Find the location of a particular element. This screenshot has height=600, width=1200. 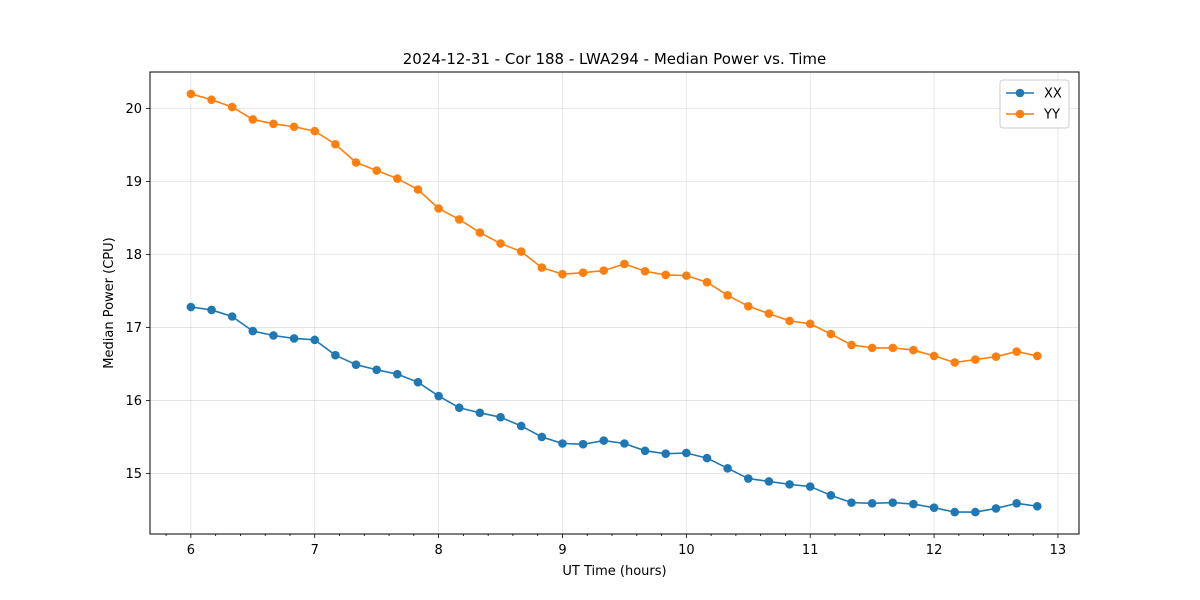

legend-marker-xx is located at coordinates (1020, 93).